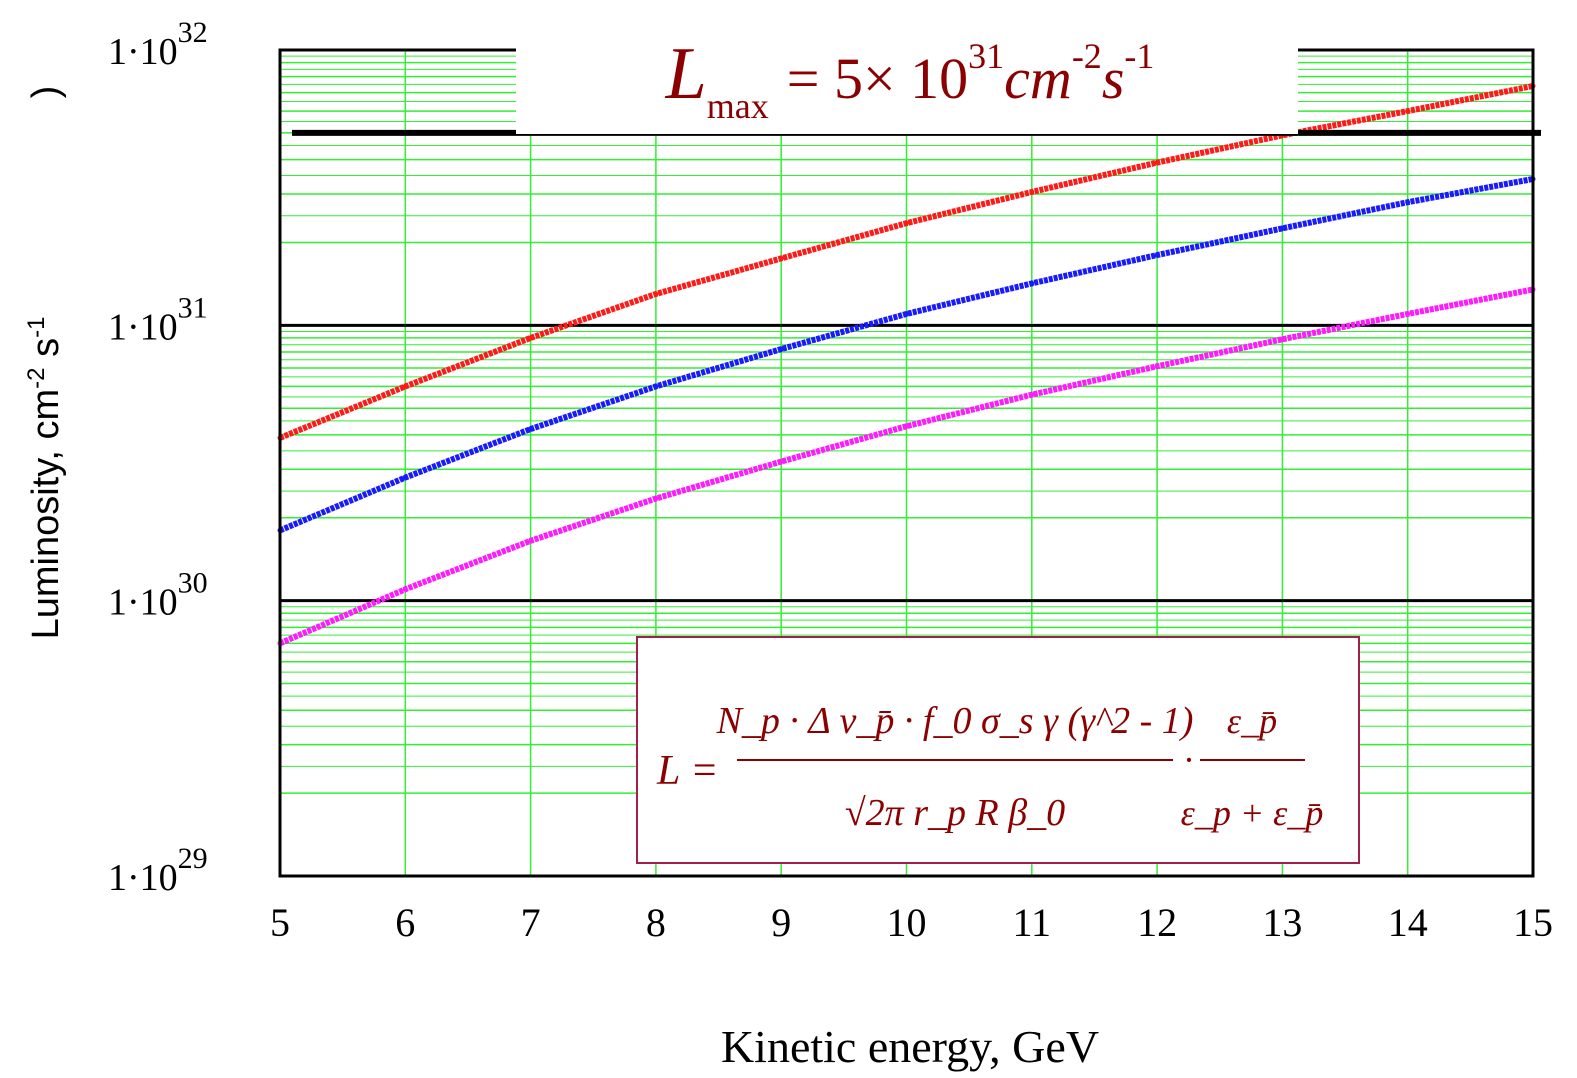  What do you see at coordinates (158, 44) in the screenshot?
I see `y-tick-label: 1·1032` at bounding box center [158, 44].